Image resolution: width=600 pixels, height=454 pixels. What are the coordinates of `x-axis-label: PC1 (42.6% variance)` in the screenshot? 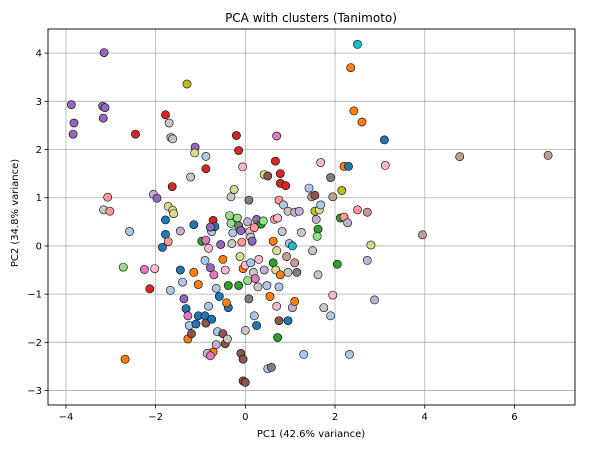 It's located at (311, 434).